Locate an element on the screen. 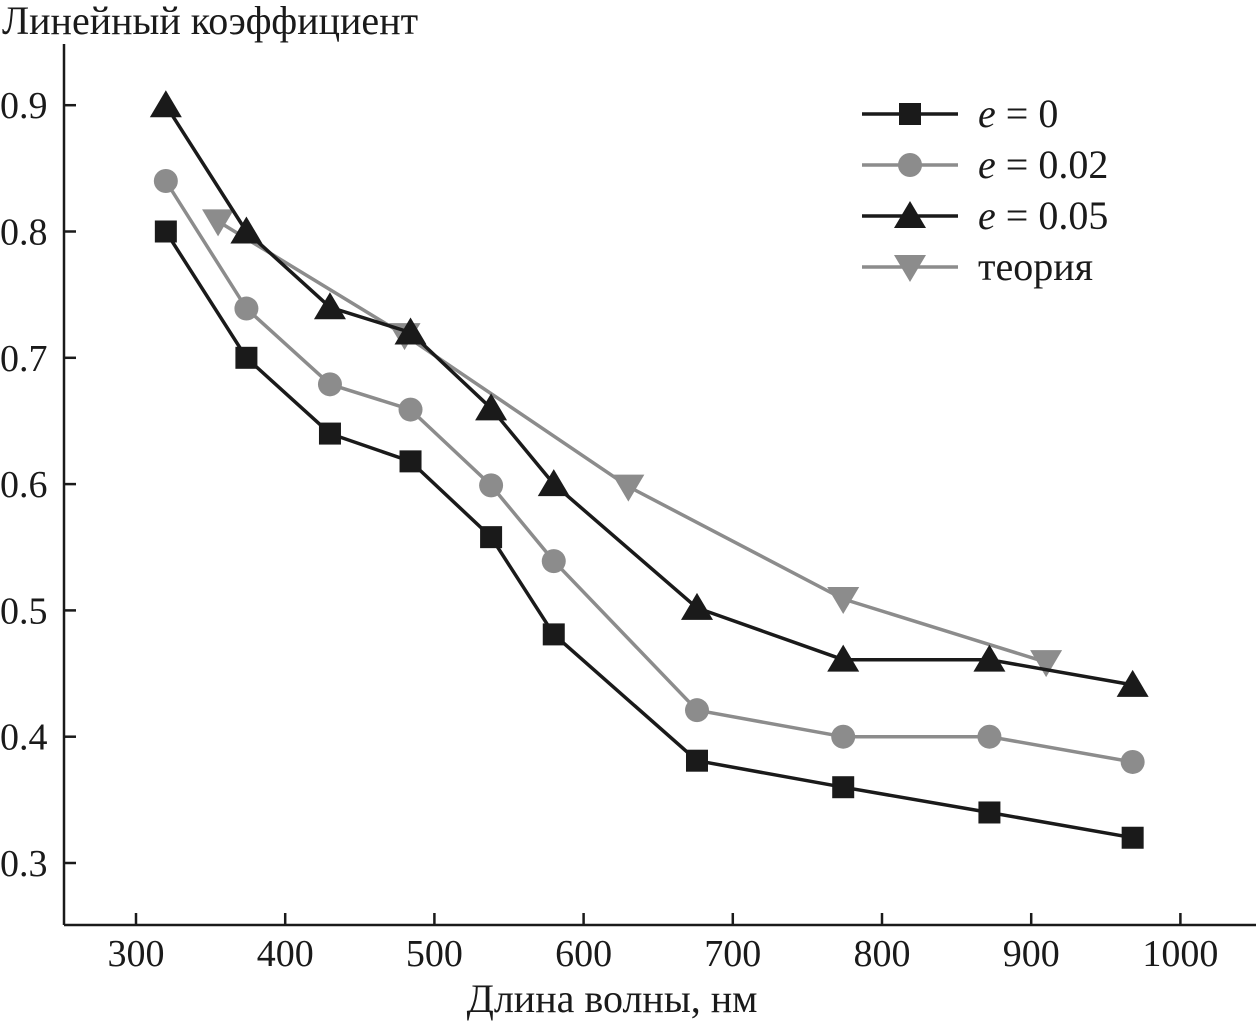 Image resolution: width=1256 pixels, height=1024 pixels. x-tick-label: 400 is located at coordinates (285, 954).